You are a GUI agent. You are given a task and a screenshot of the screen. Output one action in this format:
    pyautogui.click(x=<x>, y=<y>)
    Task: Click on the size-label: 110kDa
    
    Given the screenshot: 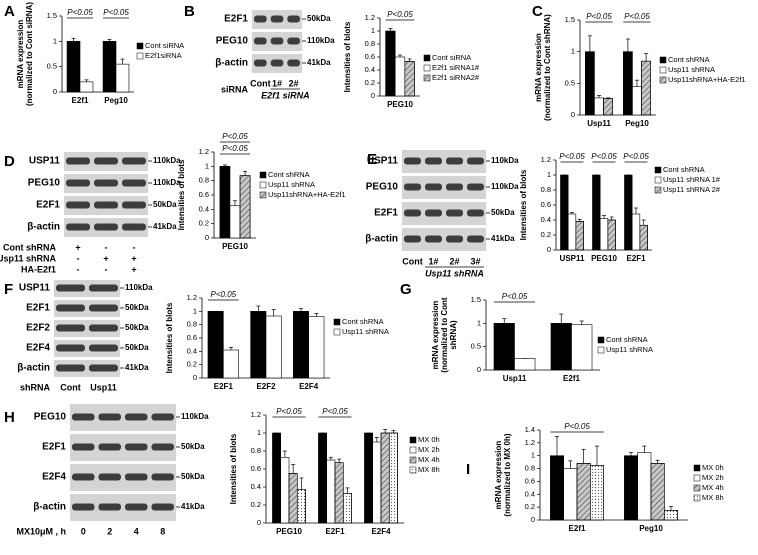 What is the action you would take?
    pyautogui.click(x=167, y=182)
    